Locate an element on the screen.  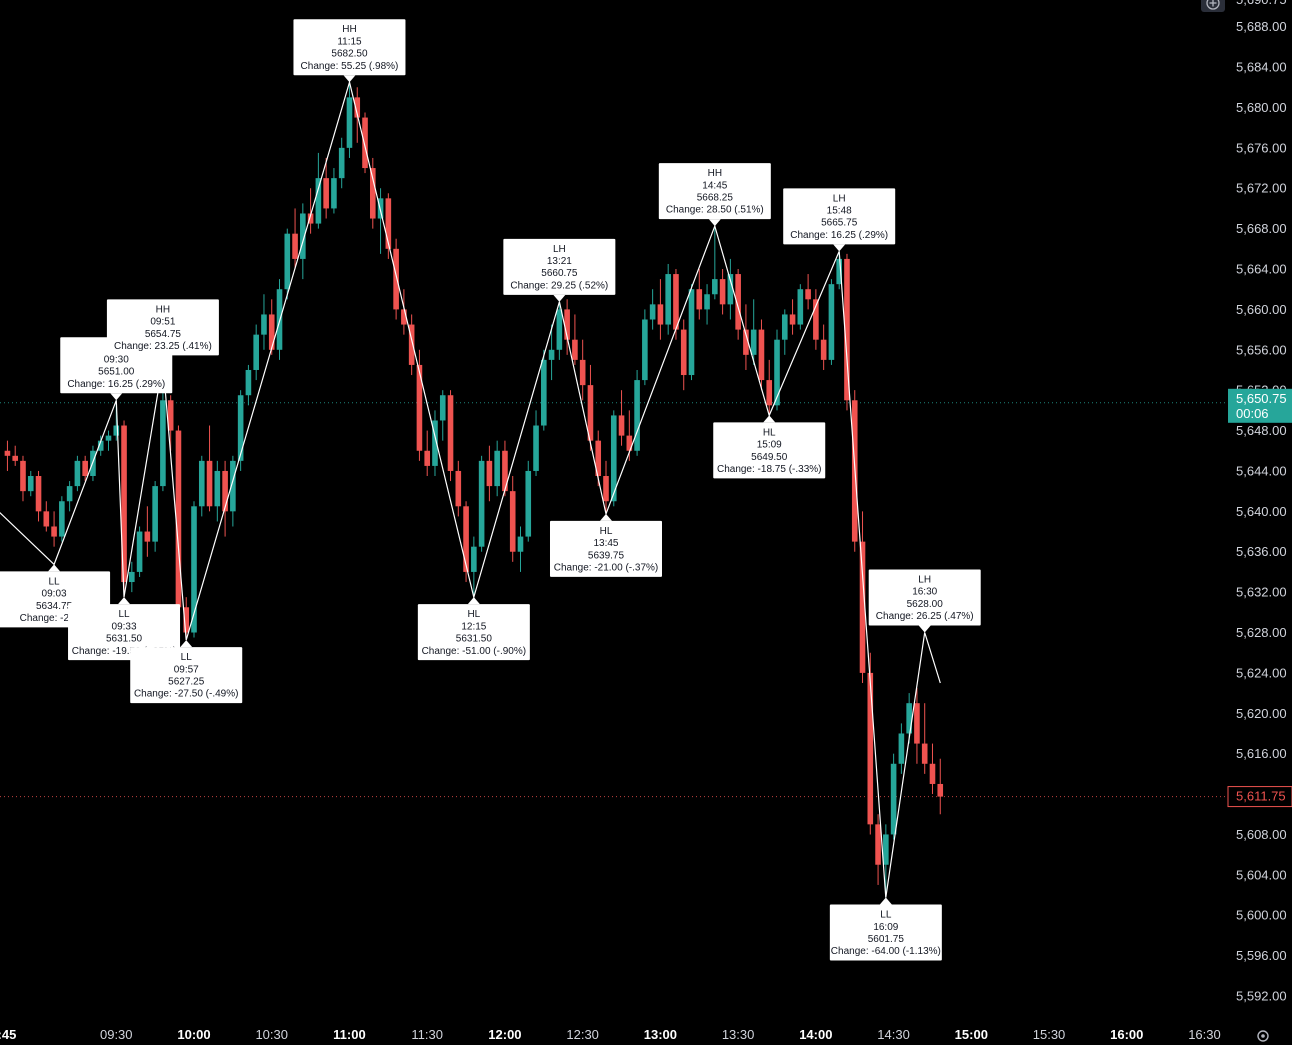
price-axis-label: 5,664.00 is located at coordinates (1261, 269).